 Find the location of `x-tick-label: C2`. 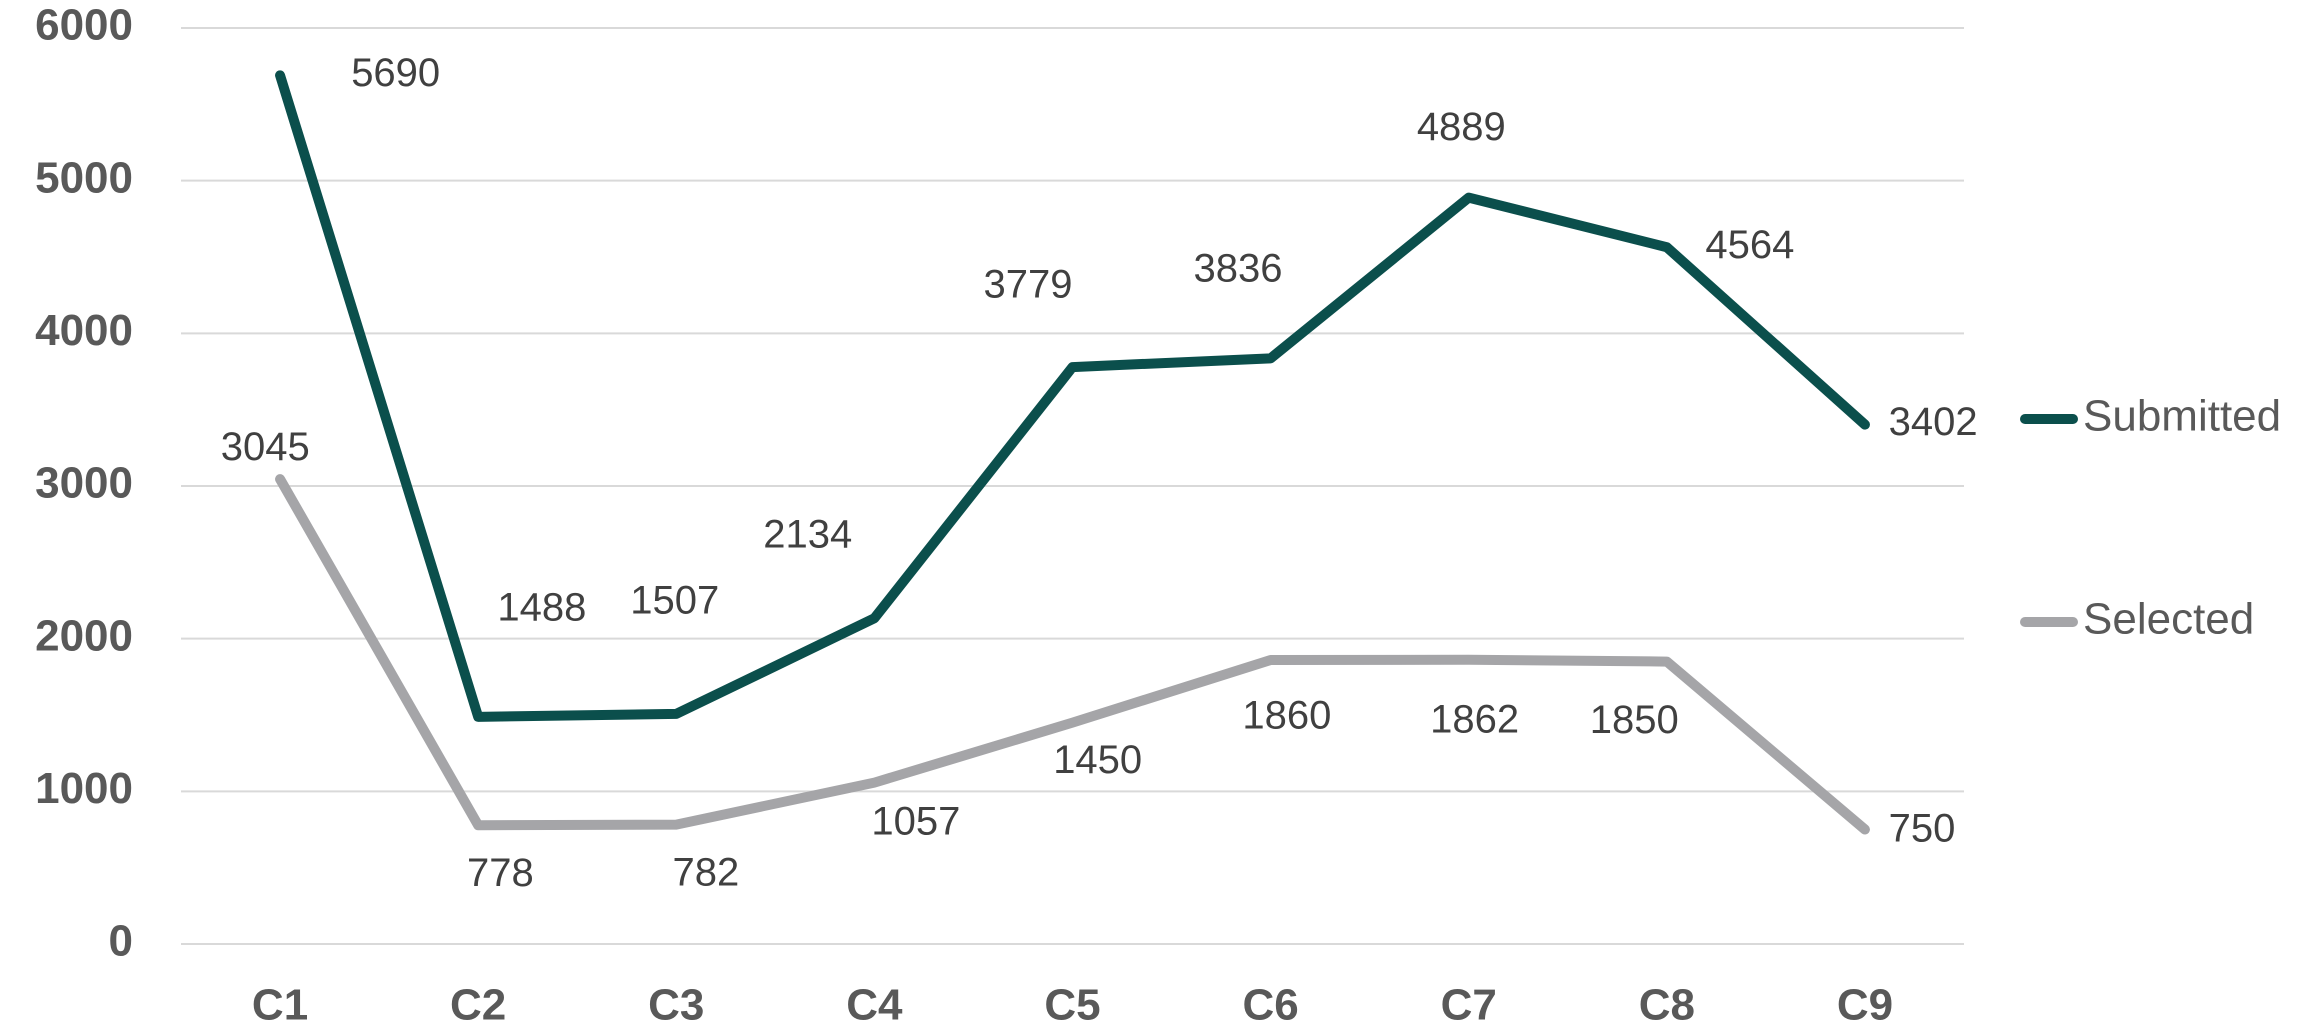

x-tick-label: C2 is located at coordinates (478, 1003).